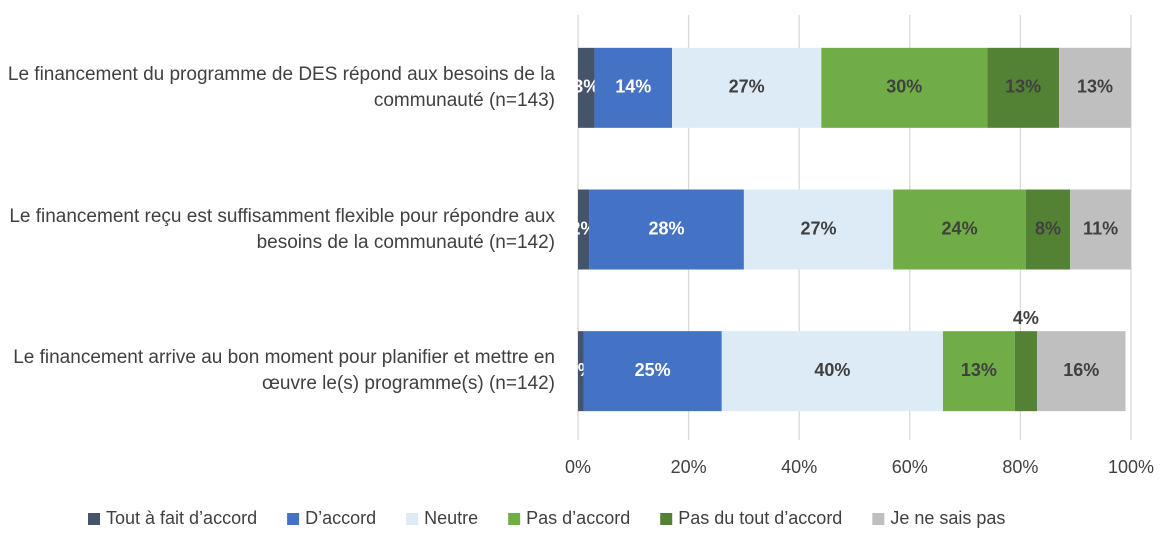 The height and width of the screenshot is (543, 1170). What do you see at coordinates (1020, 467) in the screenshot?
I see `x-tick-label: 80%` at bounding box center [1020, 467].